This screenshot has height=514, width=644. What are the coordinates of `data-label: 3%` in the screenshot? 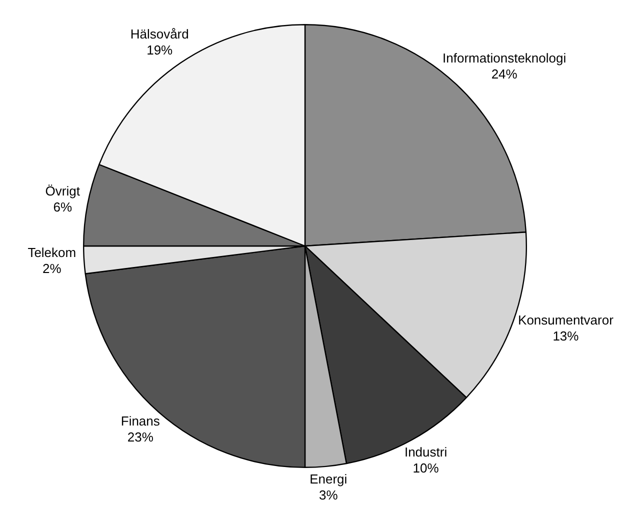 It's located at (328, 495).